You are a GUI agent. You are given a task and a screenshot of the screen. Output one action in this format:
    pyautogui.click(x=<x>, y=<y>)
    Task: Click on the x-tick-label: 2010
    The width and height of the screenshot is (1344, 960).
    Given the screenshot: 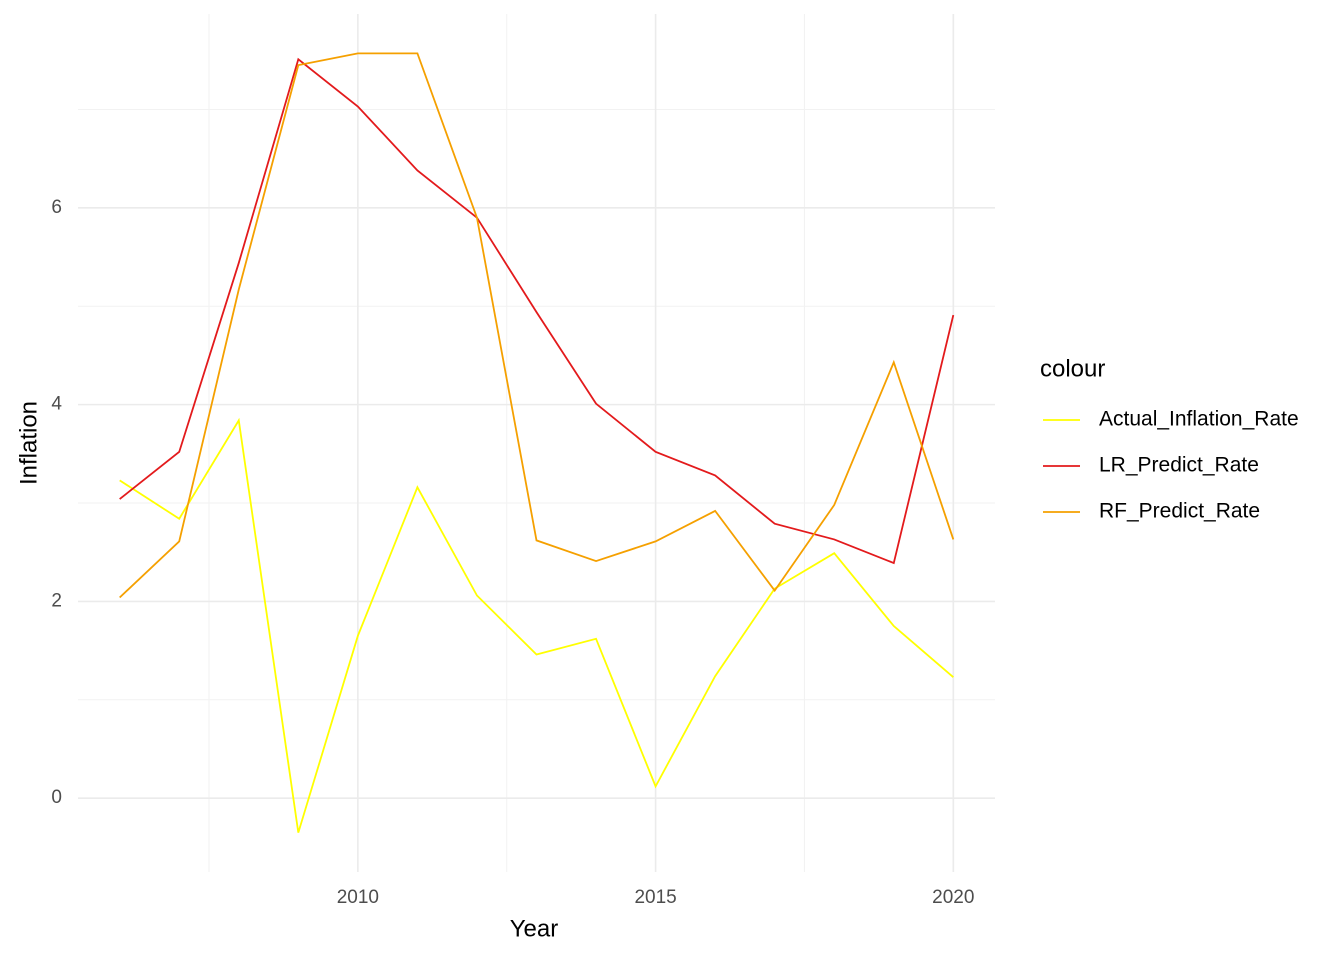 What is the action you would take?
    pyautogui.click(x=358, y=897)
    